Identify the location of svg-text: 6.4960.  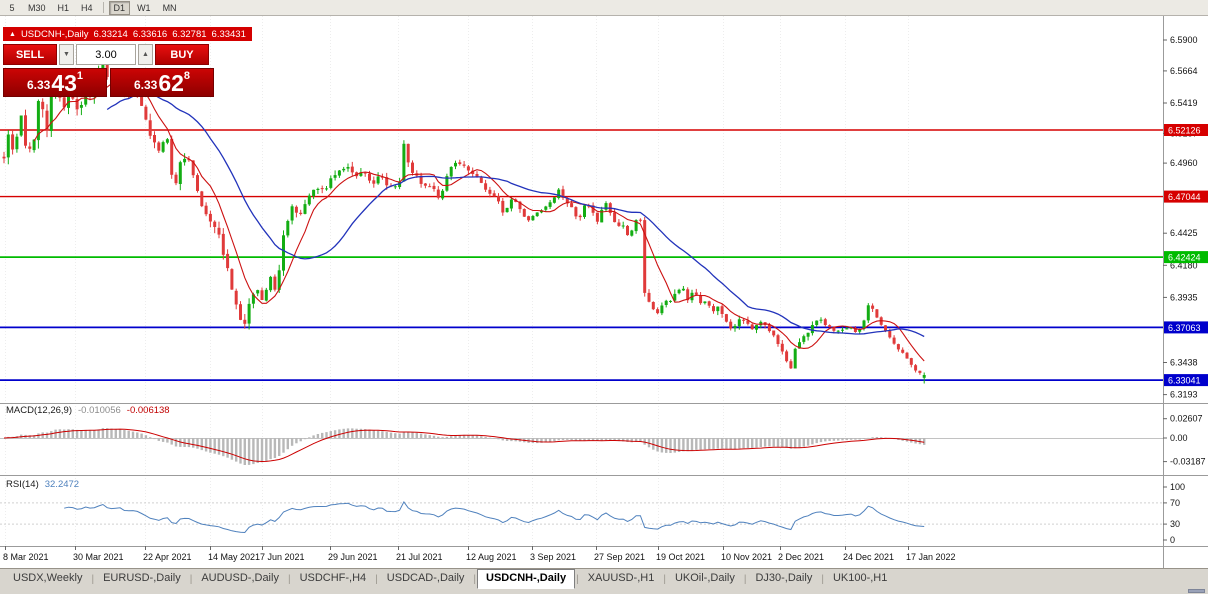
(1184, 163).